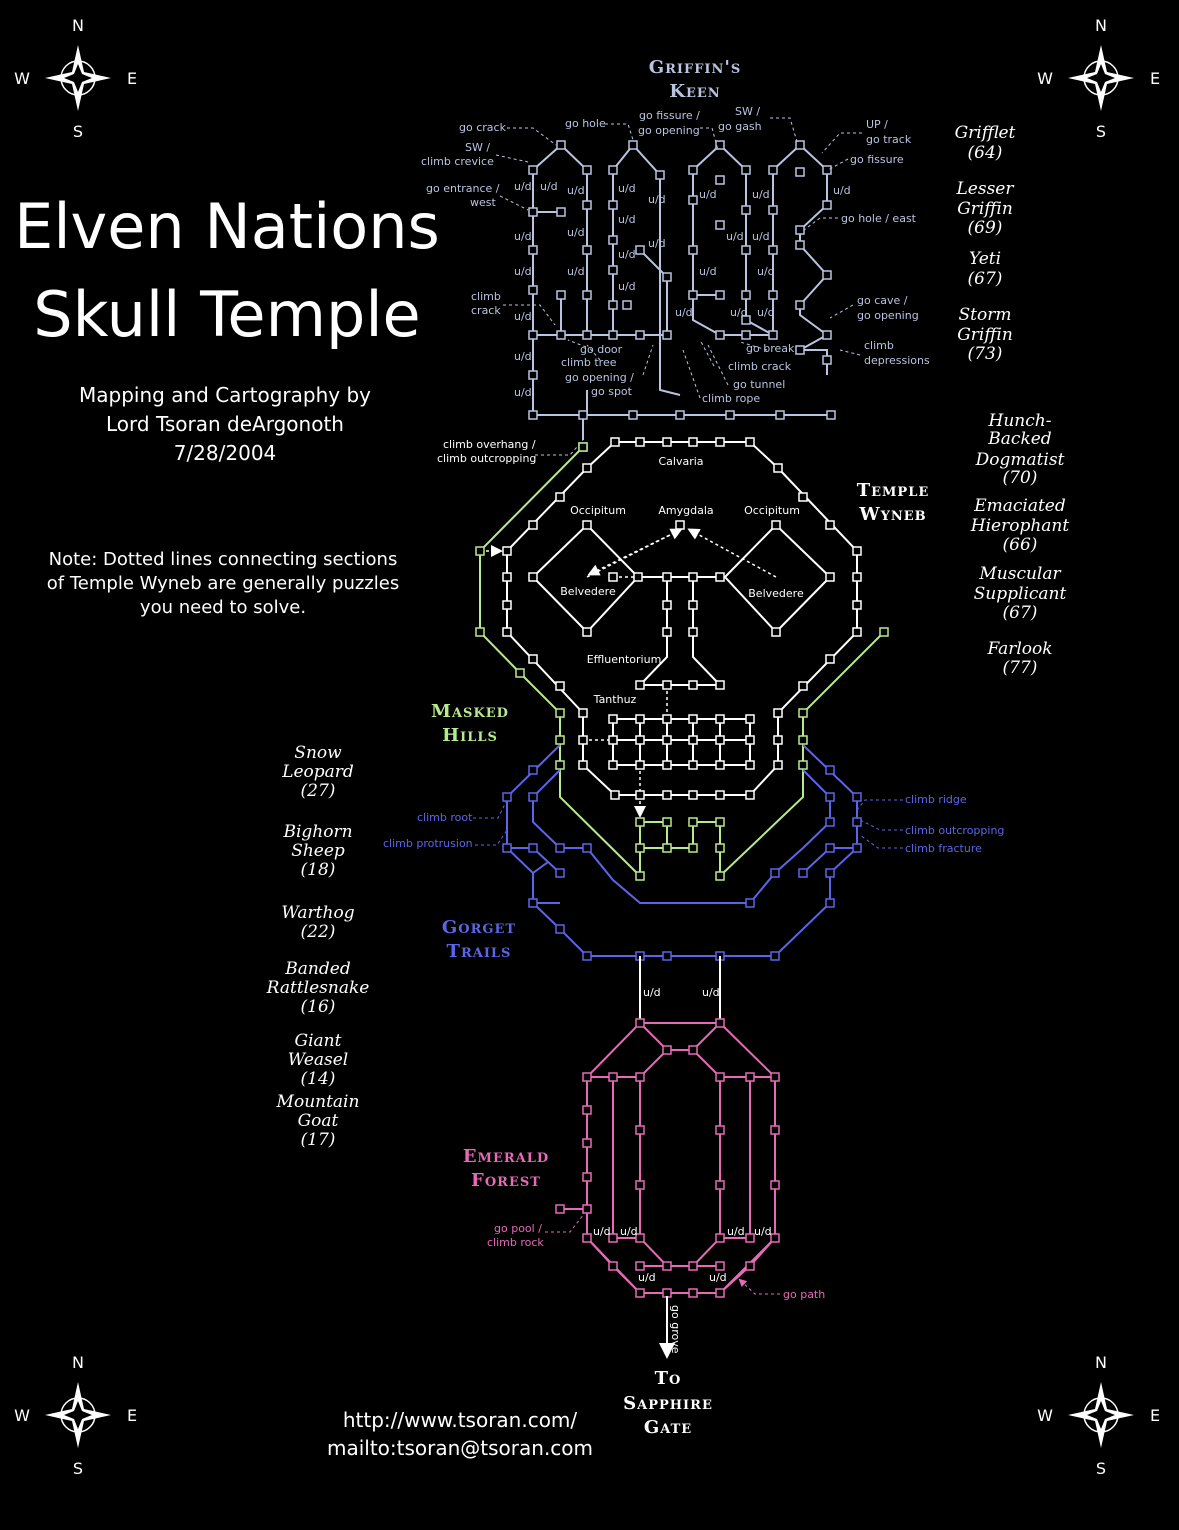  Describe the element at coordinates (460, 1448) in the screenshot. I see `email-link: mailto:tsoran@tsoran.com` at that location.